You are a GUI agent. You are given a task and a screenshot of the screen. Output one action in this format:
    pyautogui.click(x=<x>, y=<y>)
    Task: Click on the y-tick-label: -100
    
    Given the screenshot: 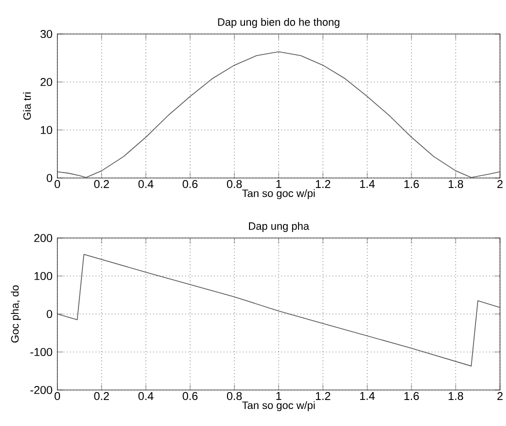 What is the action you would take?
    pyautogui.click(x=41, y=352)
    